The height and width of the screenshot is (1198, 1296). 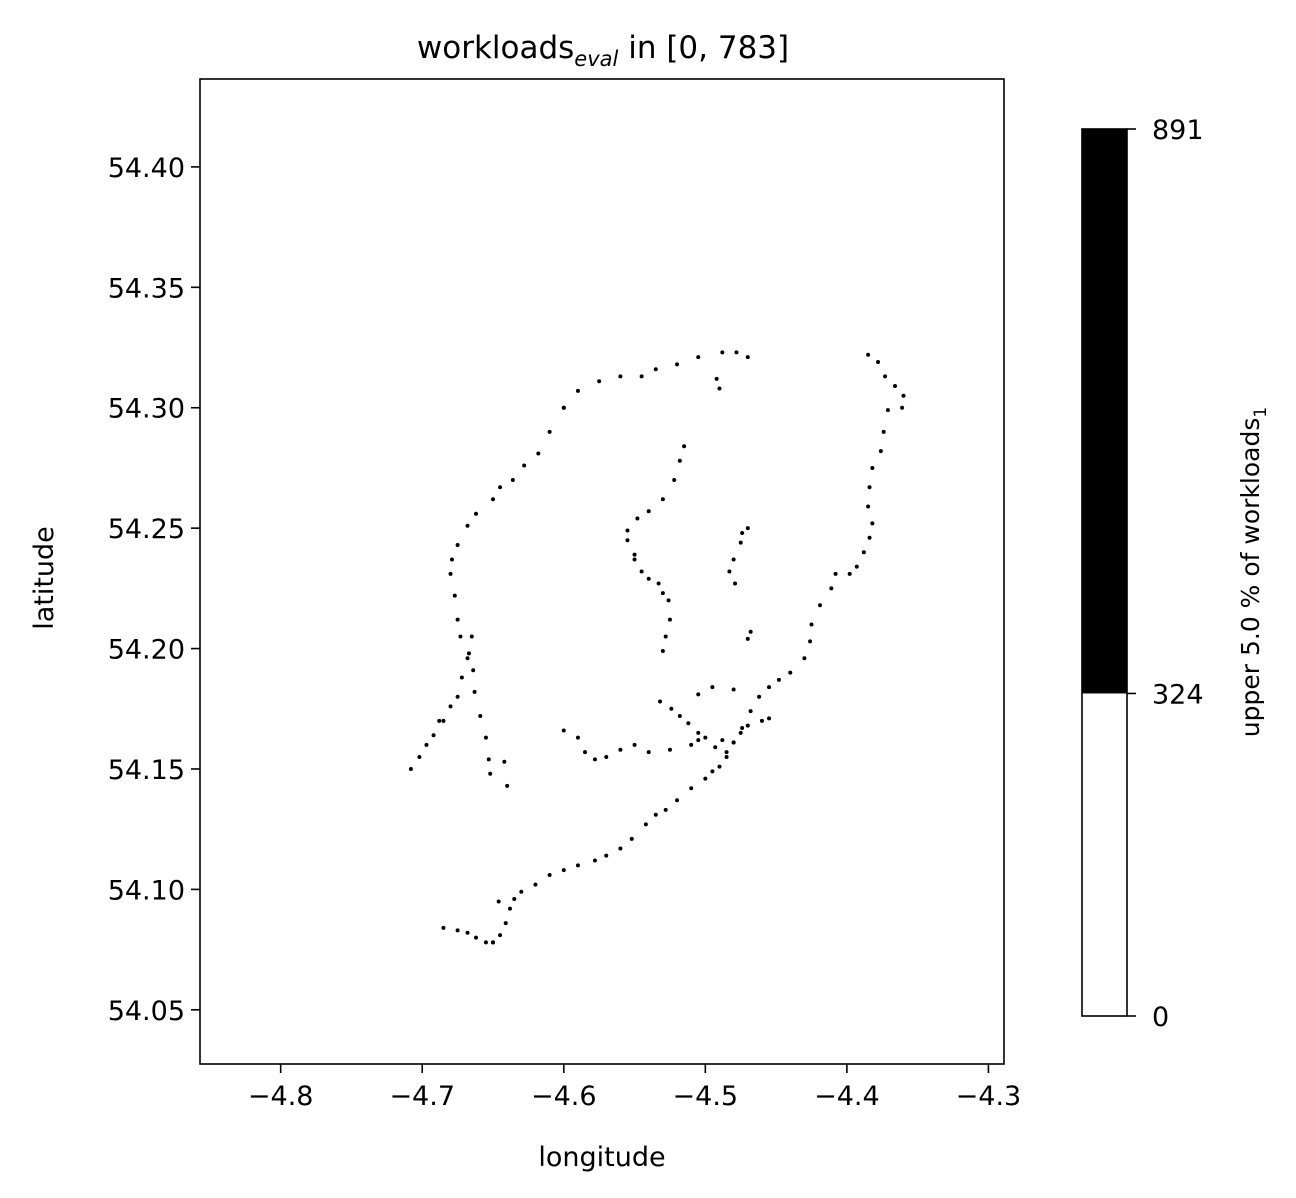 What do you see at coordinates (1250, 578) in the screenshot?
I see `colorbar-label-text: upper 5.0 % of workloads` at bounding box center [1250, 578].